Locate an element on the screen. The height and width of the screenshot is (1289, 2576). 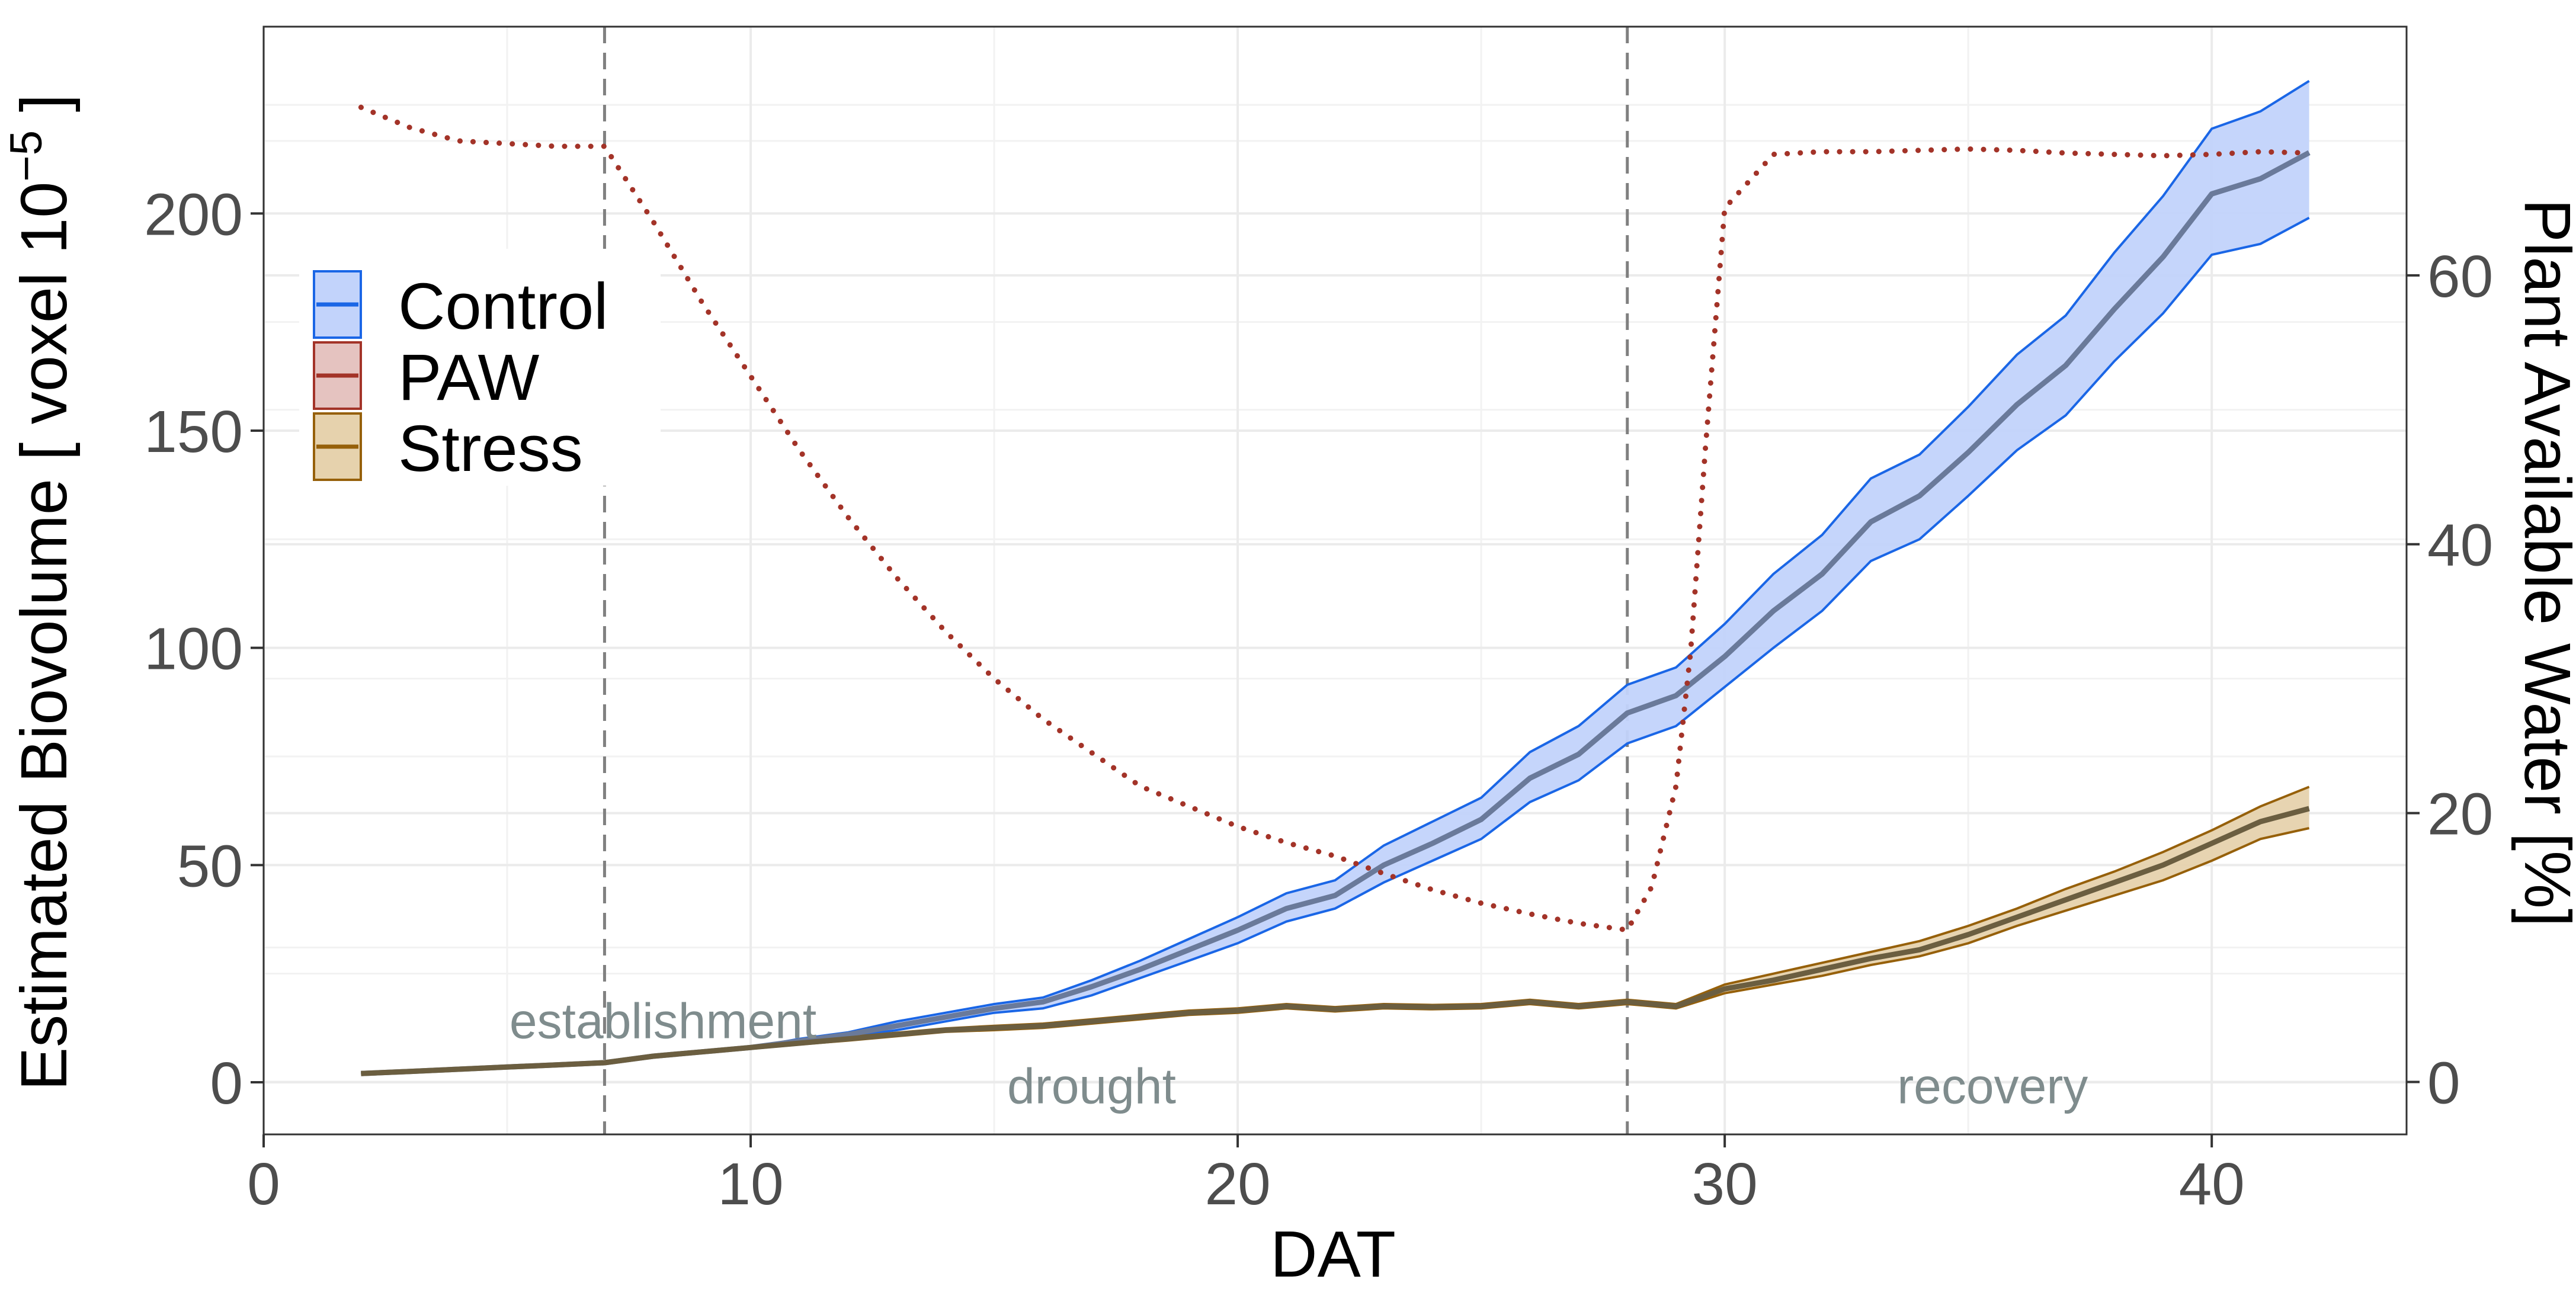
x-tick-label: 40 is located at coordinates (2212, 1184).